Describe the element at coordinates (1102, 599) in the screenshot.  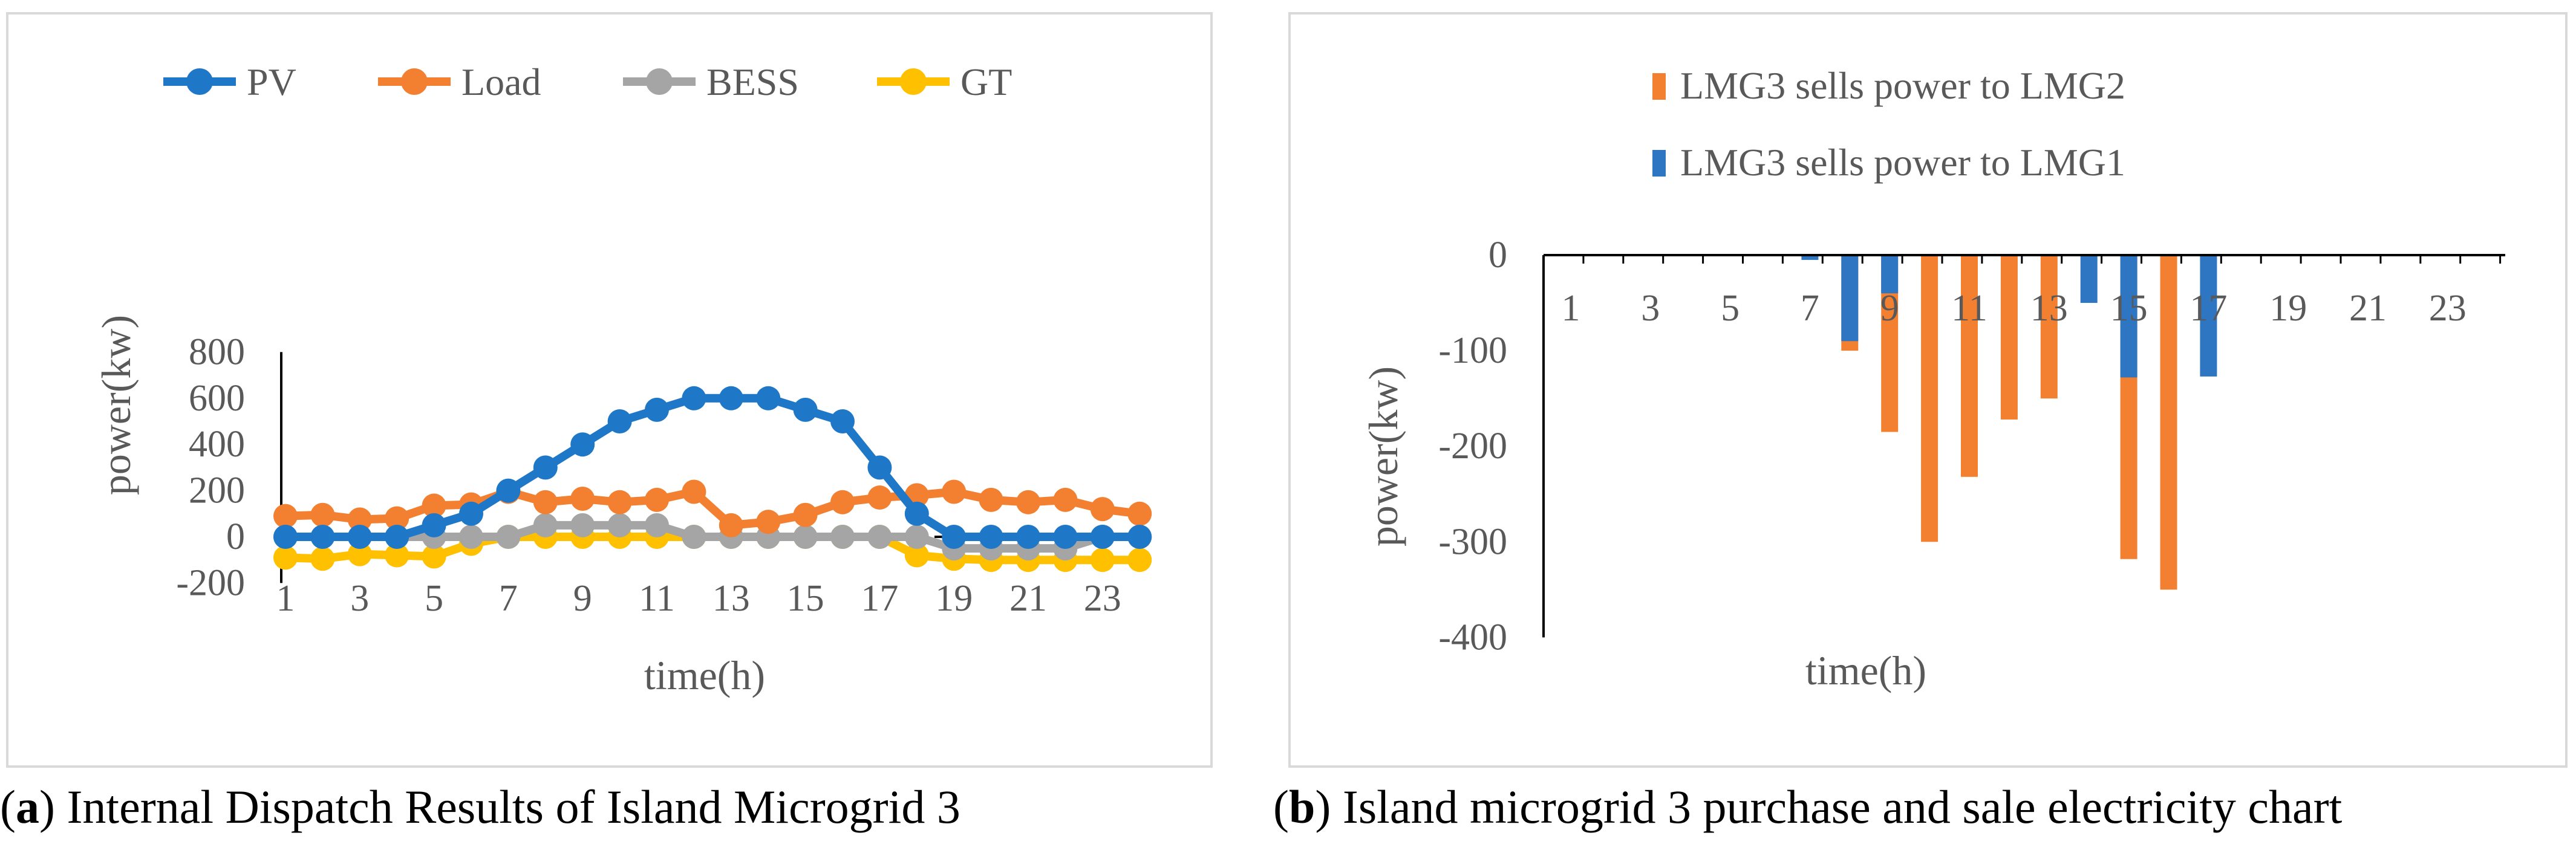
I see `a-x-tick-label: 23` at that location.